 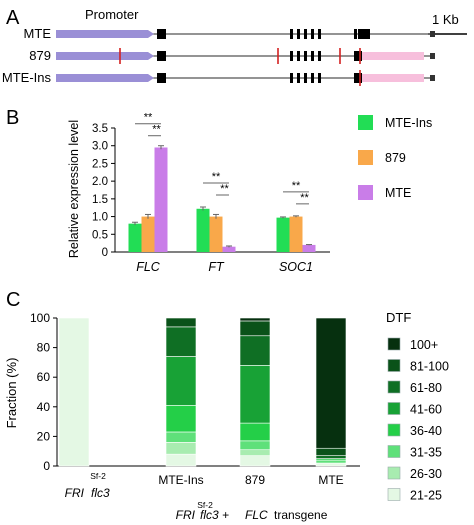 What do you see at coordinates (148, 267) in the screenshot?
I see `b-x-tick-flc: FLC` at bounding box center [148, 267].